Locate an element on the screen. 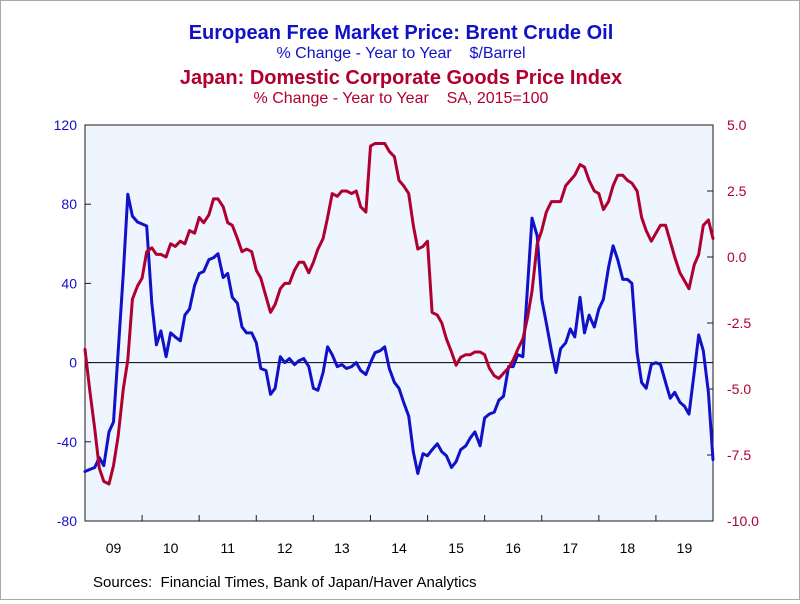 The height and width of the screenshot is (604, 800). right-tick-label: -10.0 is located at coordinates (743, 521).